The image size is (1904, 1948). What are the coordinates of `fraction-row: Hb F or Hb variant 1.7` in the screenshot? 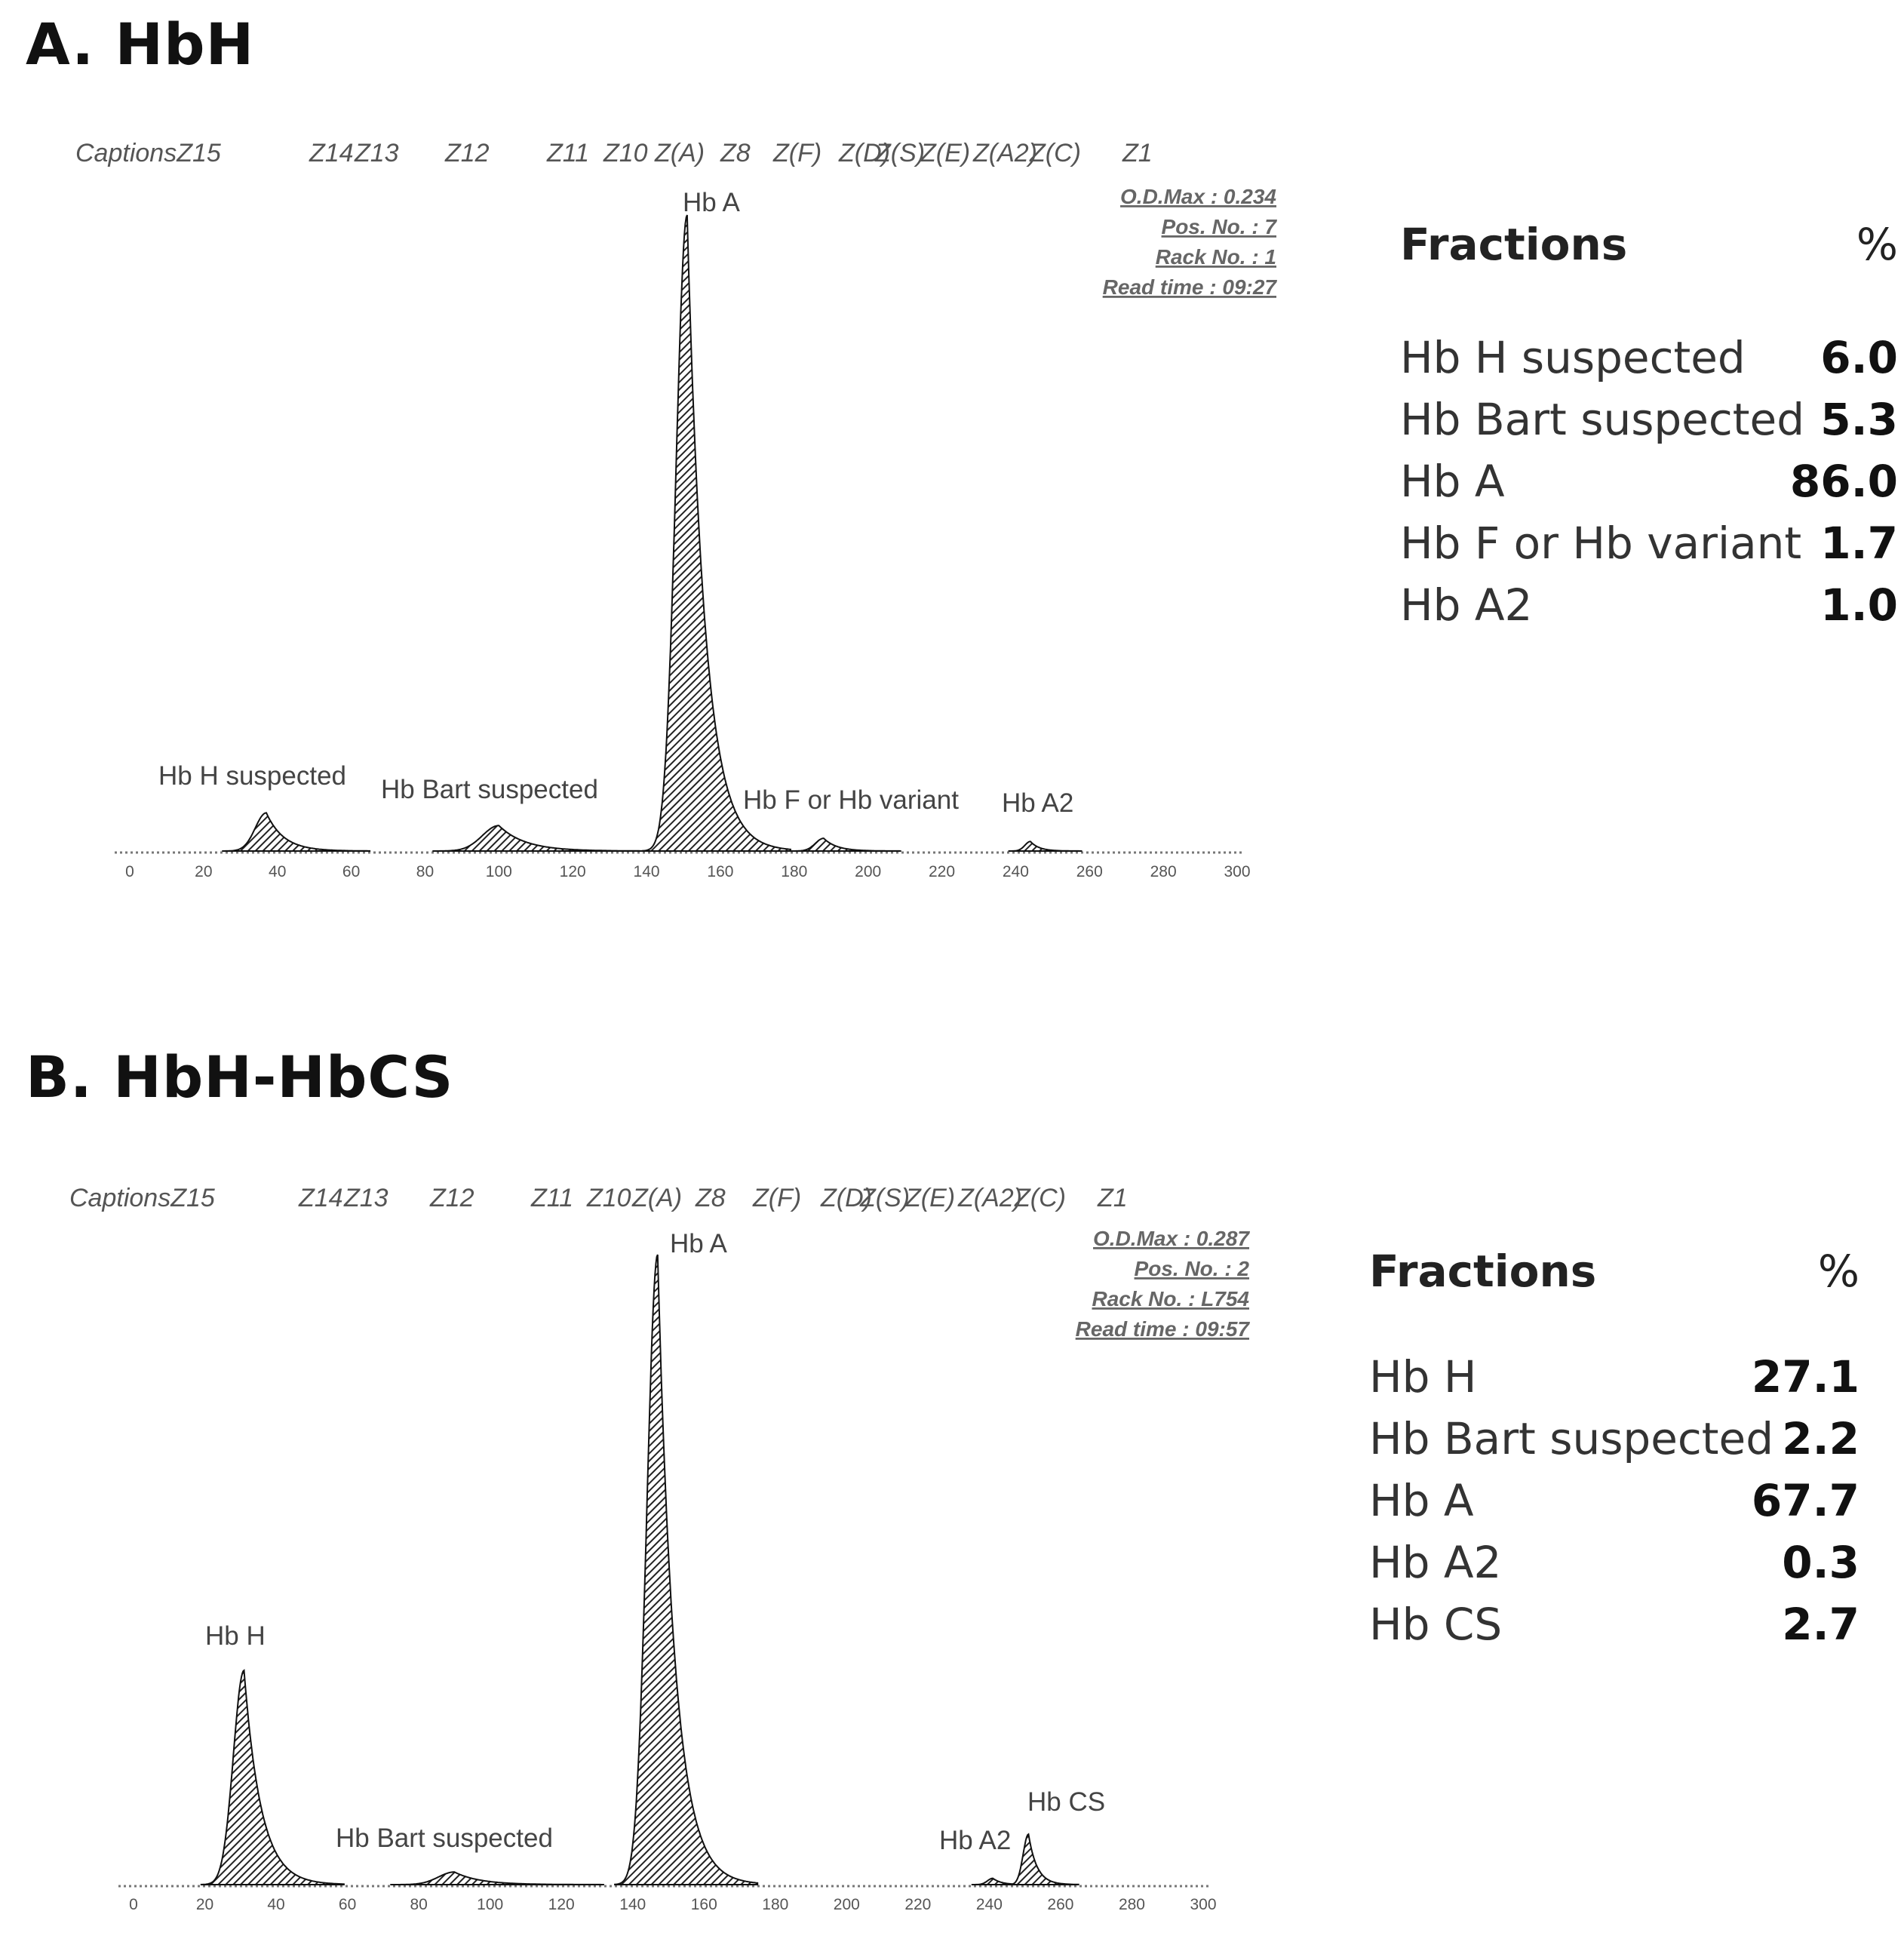 It's located at (1649, 548).